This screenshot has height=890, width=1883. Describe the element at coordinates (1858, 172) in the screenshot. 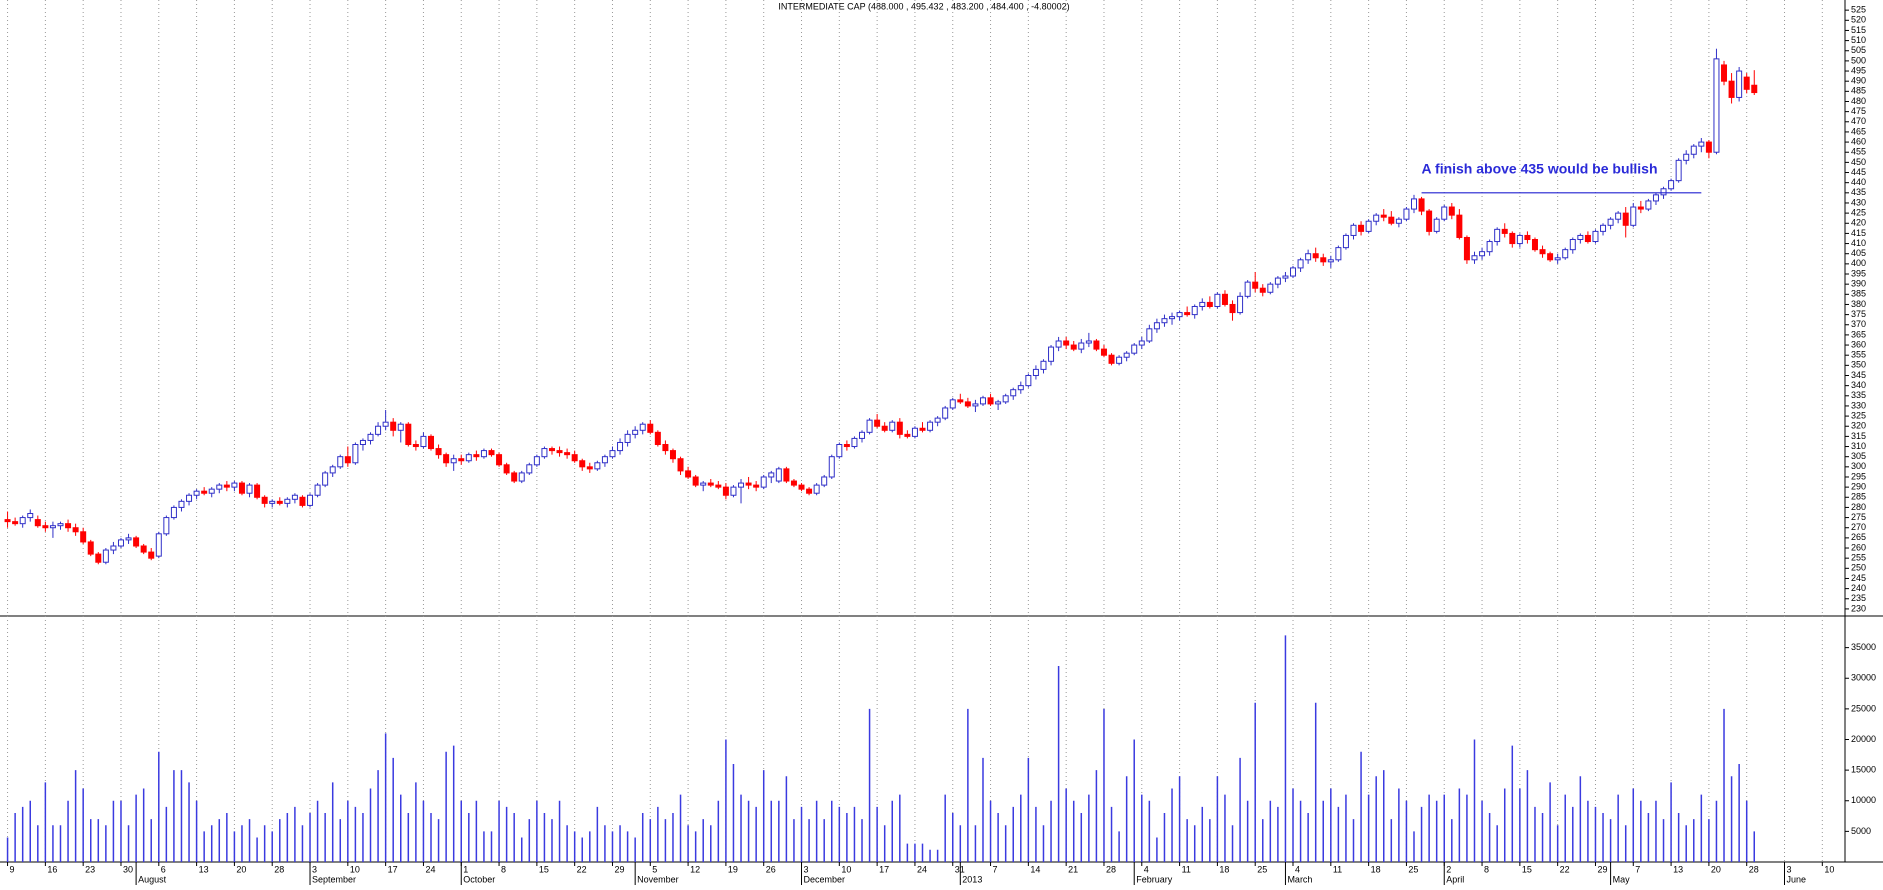

I see `y-tick-label: 445` at that location.